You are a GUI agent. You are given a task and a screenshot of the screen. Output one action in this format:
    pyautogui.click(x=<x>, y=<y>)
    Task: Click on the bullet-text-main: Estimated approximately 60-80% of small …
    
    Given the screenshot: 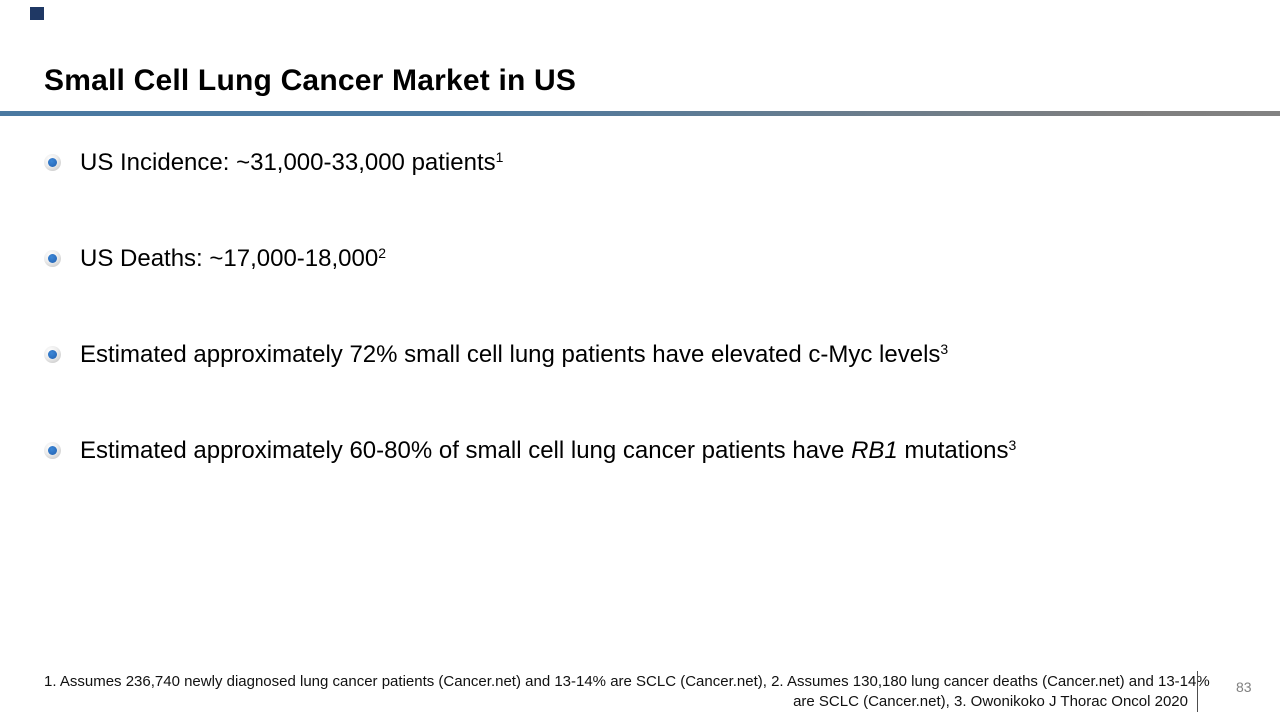 What is the action you would take?
    pyautogui.click(x=466, y=450)
    